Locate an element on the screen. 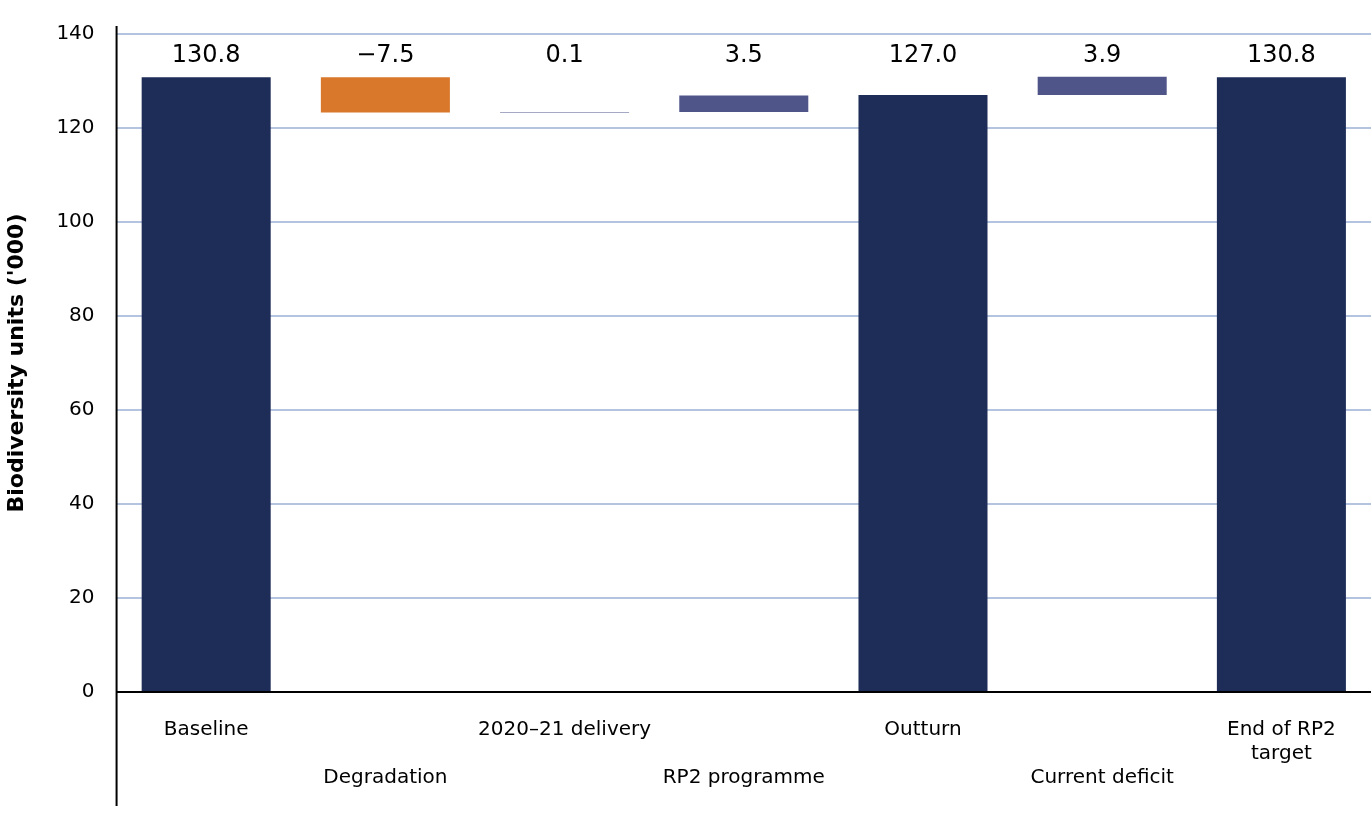  data-label: −7.5 is located at coordinates (385, 53).